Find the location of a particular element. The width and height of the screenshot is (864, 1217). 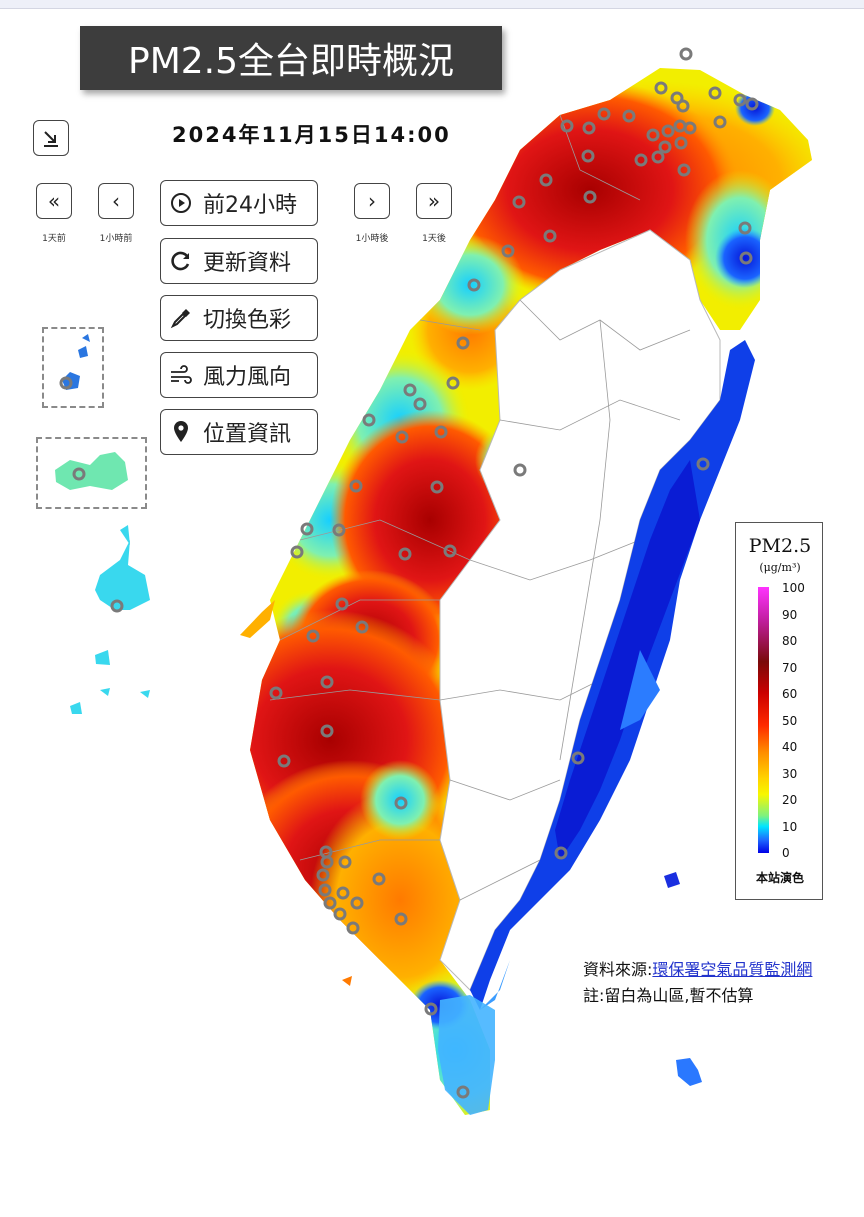

wind-direction-label: 風力風向 is located at coordinates (247, 377).